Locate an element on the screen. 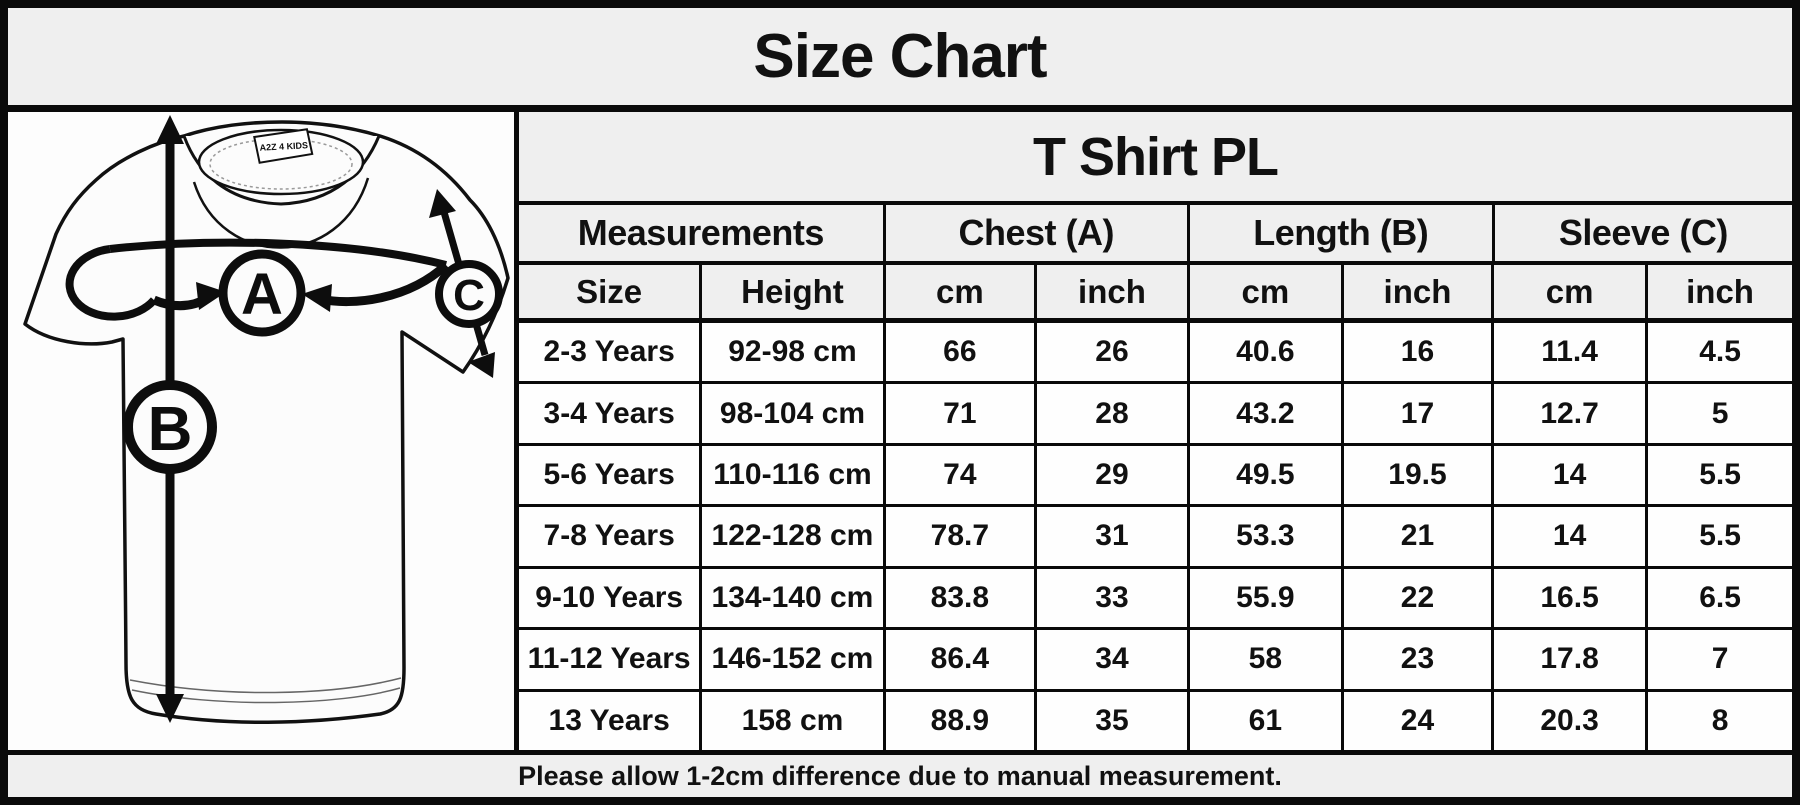 This screenshot has width=1800, height=805. cell-chest-cm: 86.4 is located at coordinates (962, 659).